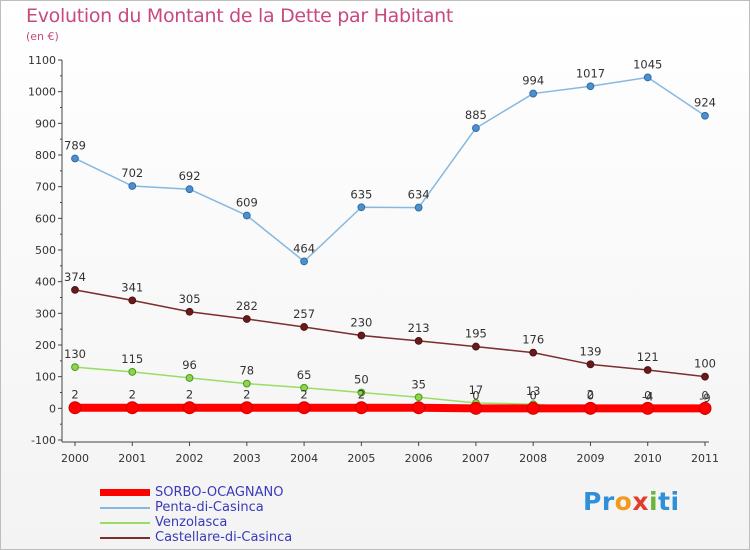 Image resolution: width=750 pixels, height=550 pixels. What do you see at coordinates (533, 340) in the screenshot?
I see `data-label: 176` at bounding box center [533, 340].